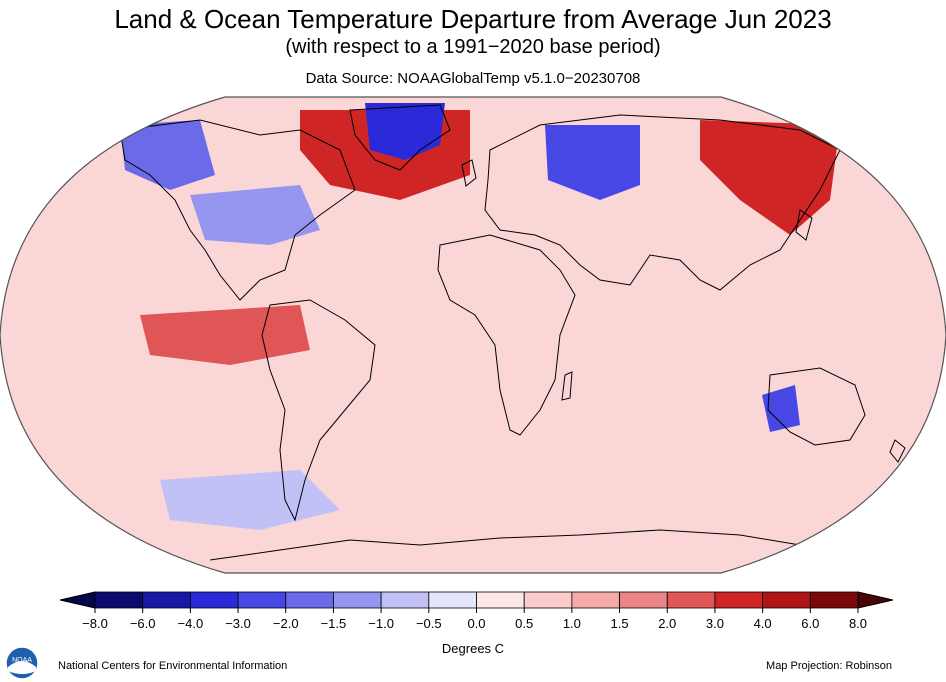  I want to click on logo-text: NOAA, so click(22, 660).